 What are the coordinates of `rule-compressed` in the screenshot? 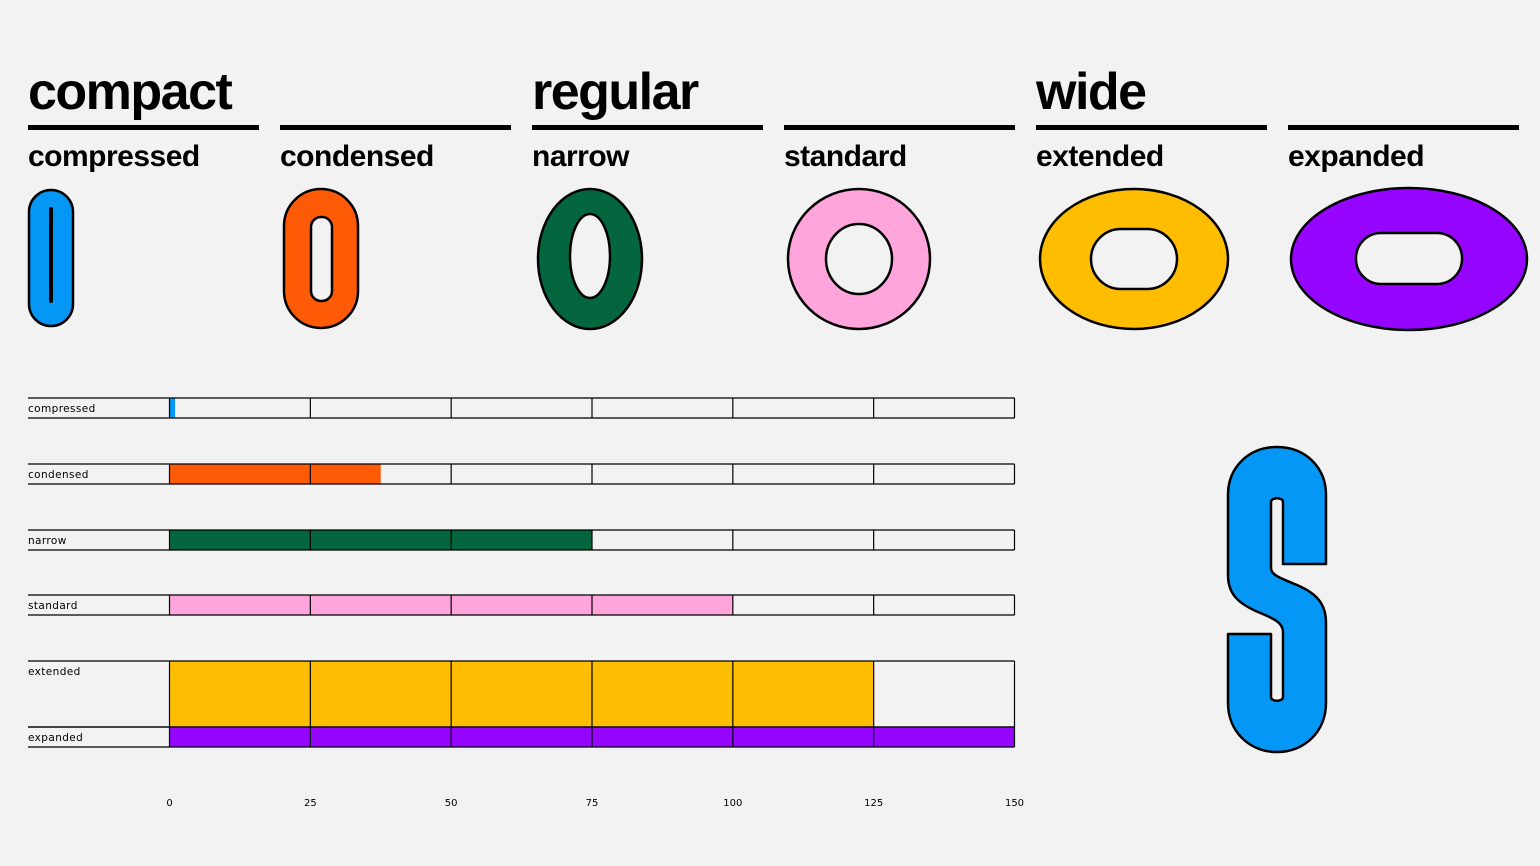 It's located at (143, 127).